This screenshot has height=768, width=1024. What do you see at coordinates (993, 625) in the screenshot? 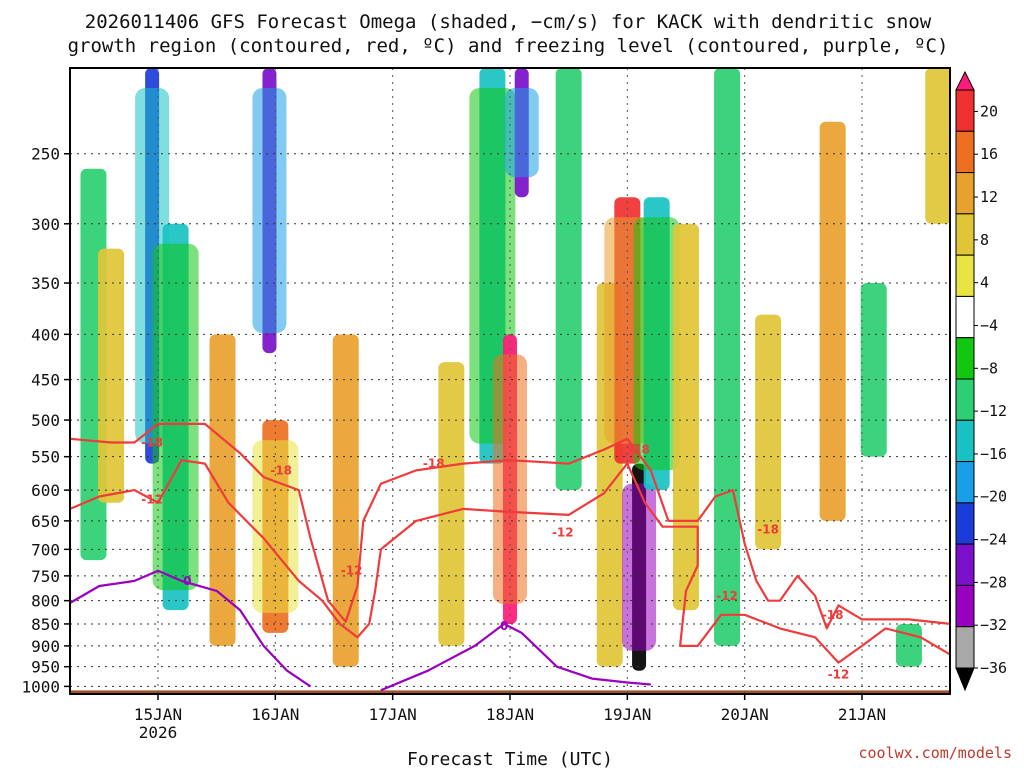
I see `colorbar-label: −32` at bounding box center [993, 625].